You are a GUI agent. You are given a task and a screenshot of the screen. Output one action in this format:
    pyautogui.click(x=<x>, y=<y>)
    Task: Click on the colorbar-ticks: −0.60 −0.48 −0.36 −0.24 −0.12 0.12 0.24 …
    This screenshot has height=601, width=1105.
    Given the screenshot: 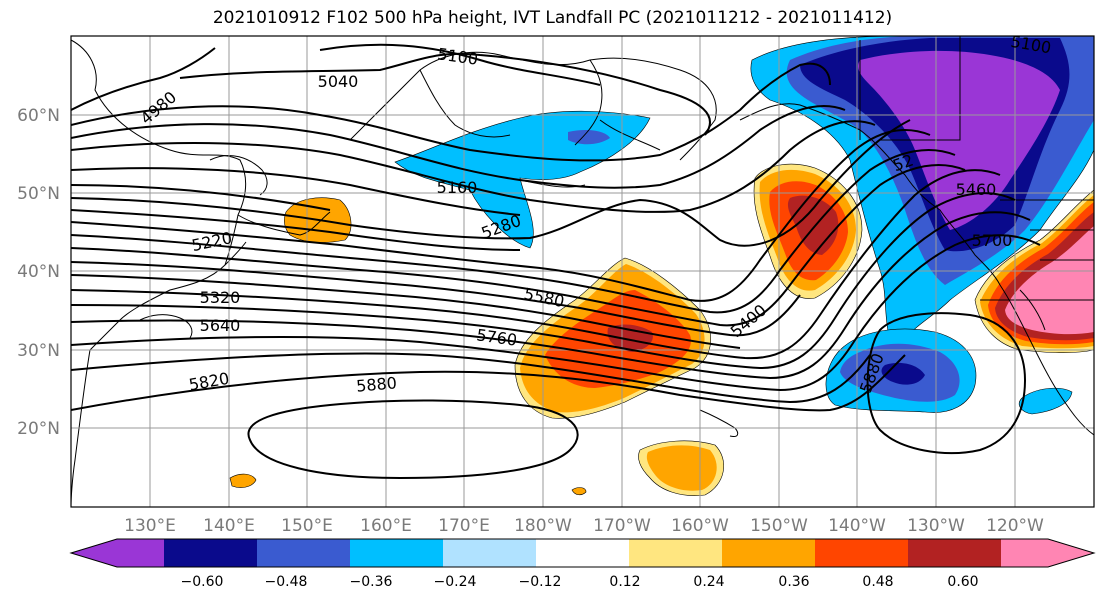 What is the action you would take?
    pyautogui.click(x=580, y=582)
    